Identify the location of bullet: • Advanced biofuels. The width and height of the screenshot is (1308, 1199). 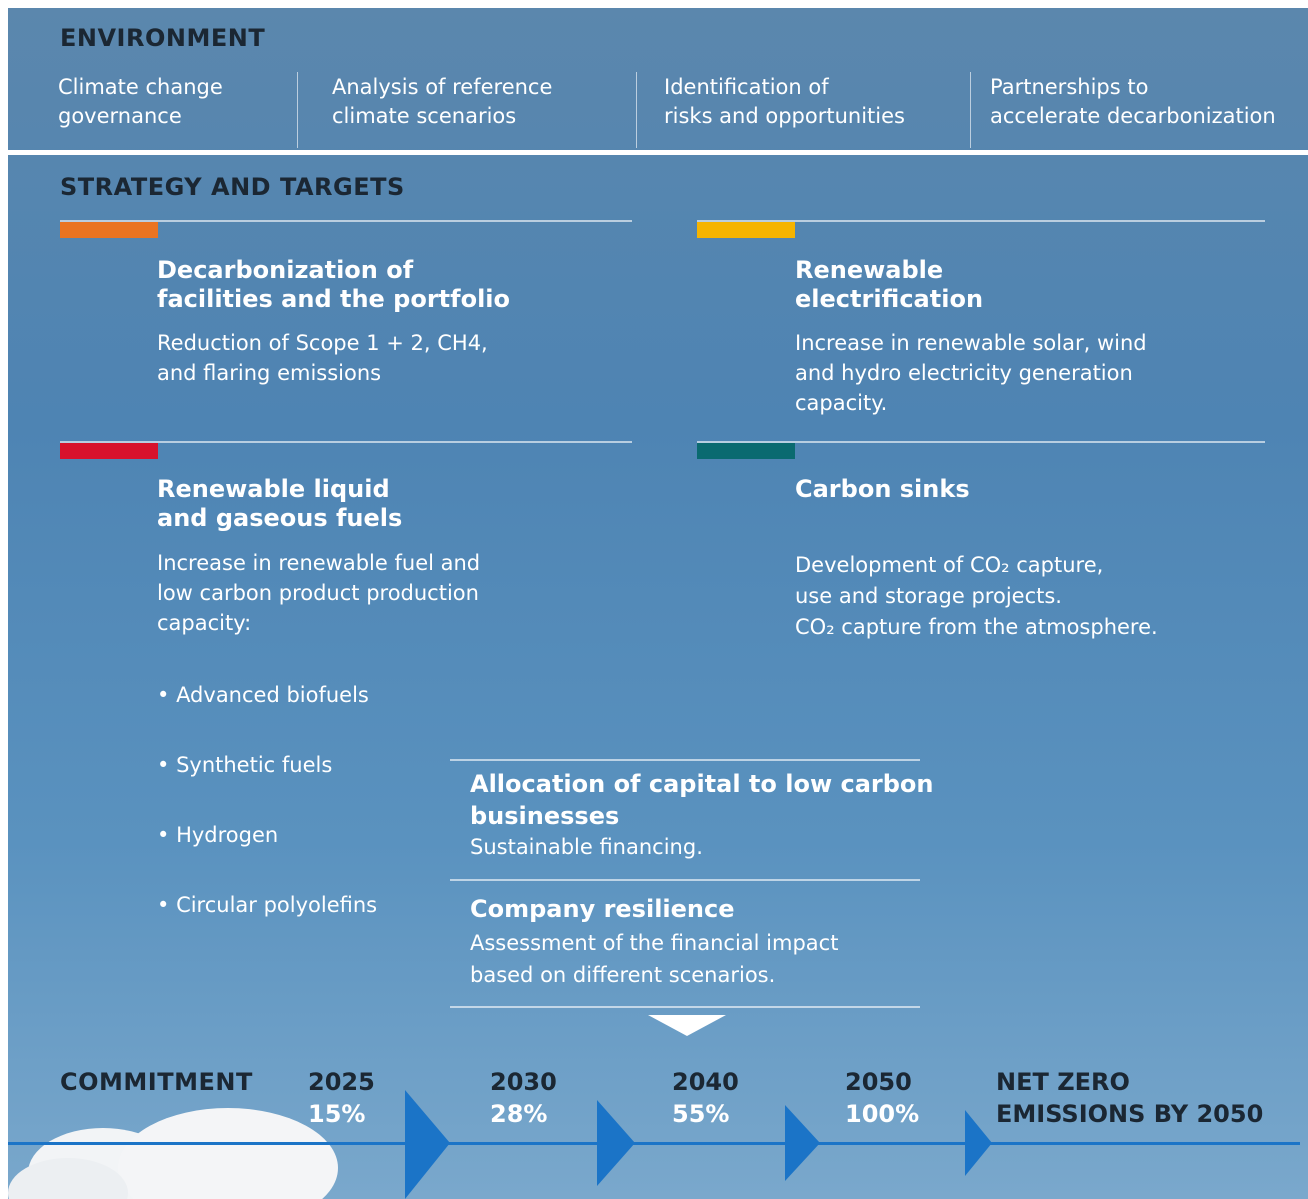
(263, 695).